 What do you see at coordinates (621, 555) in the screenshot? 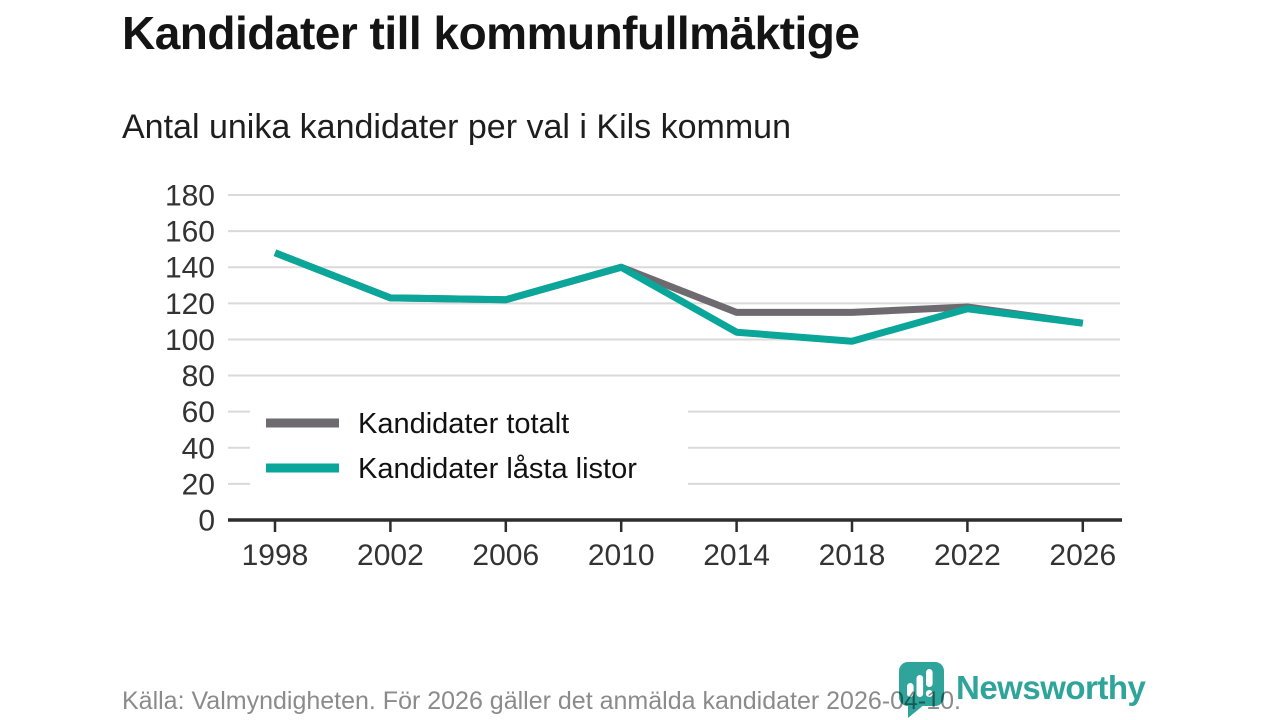
I see `x-tick-label: 2010` at bounding box center [621, 555].